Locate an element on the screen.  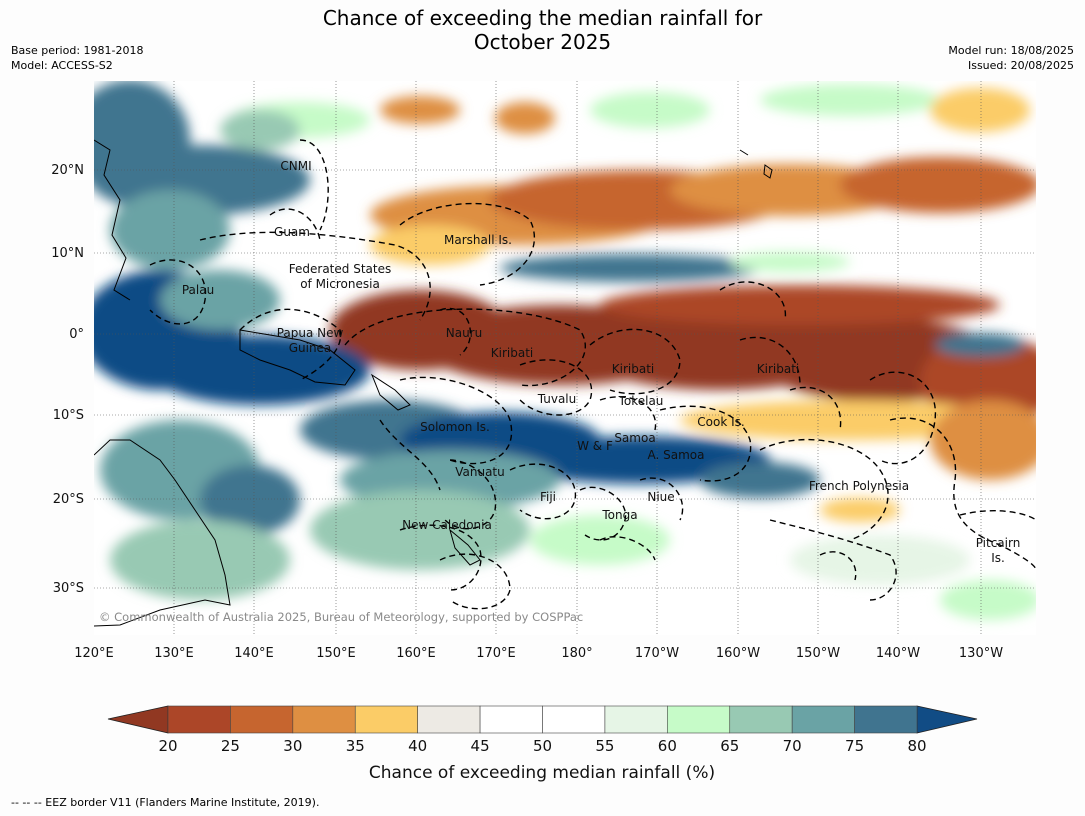
lon-tick-180: 180° is located at coordinates (576, 653).